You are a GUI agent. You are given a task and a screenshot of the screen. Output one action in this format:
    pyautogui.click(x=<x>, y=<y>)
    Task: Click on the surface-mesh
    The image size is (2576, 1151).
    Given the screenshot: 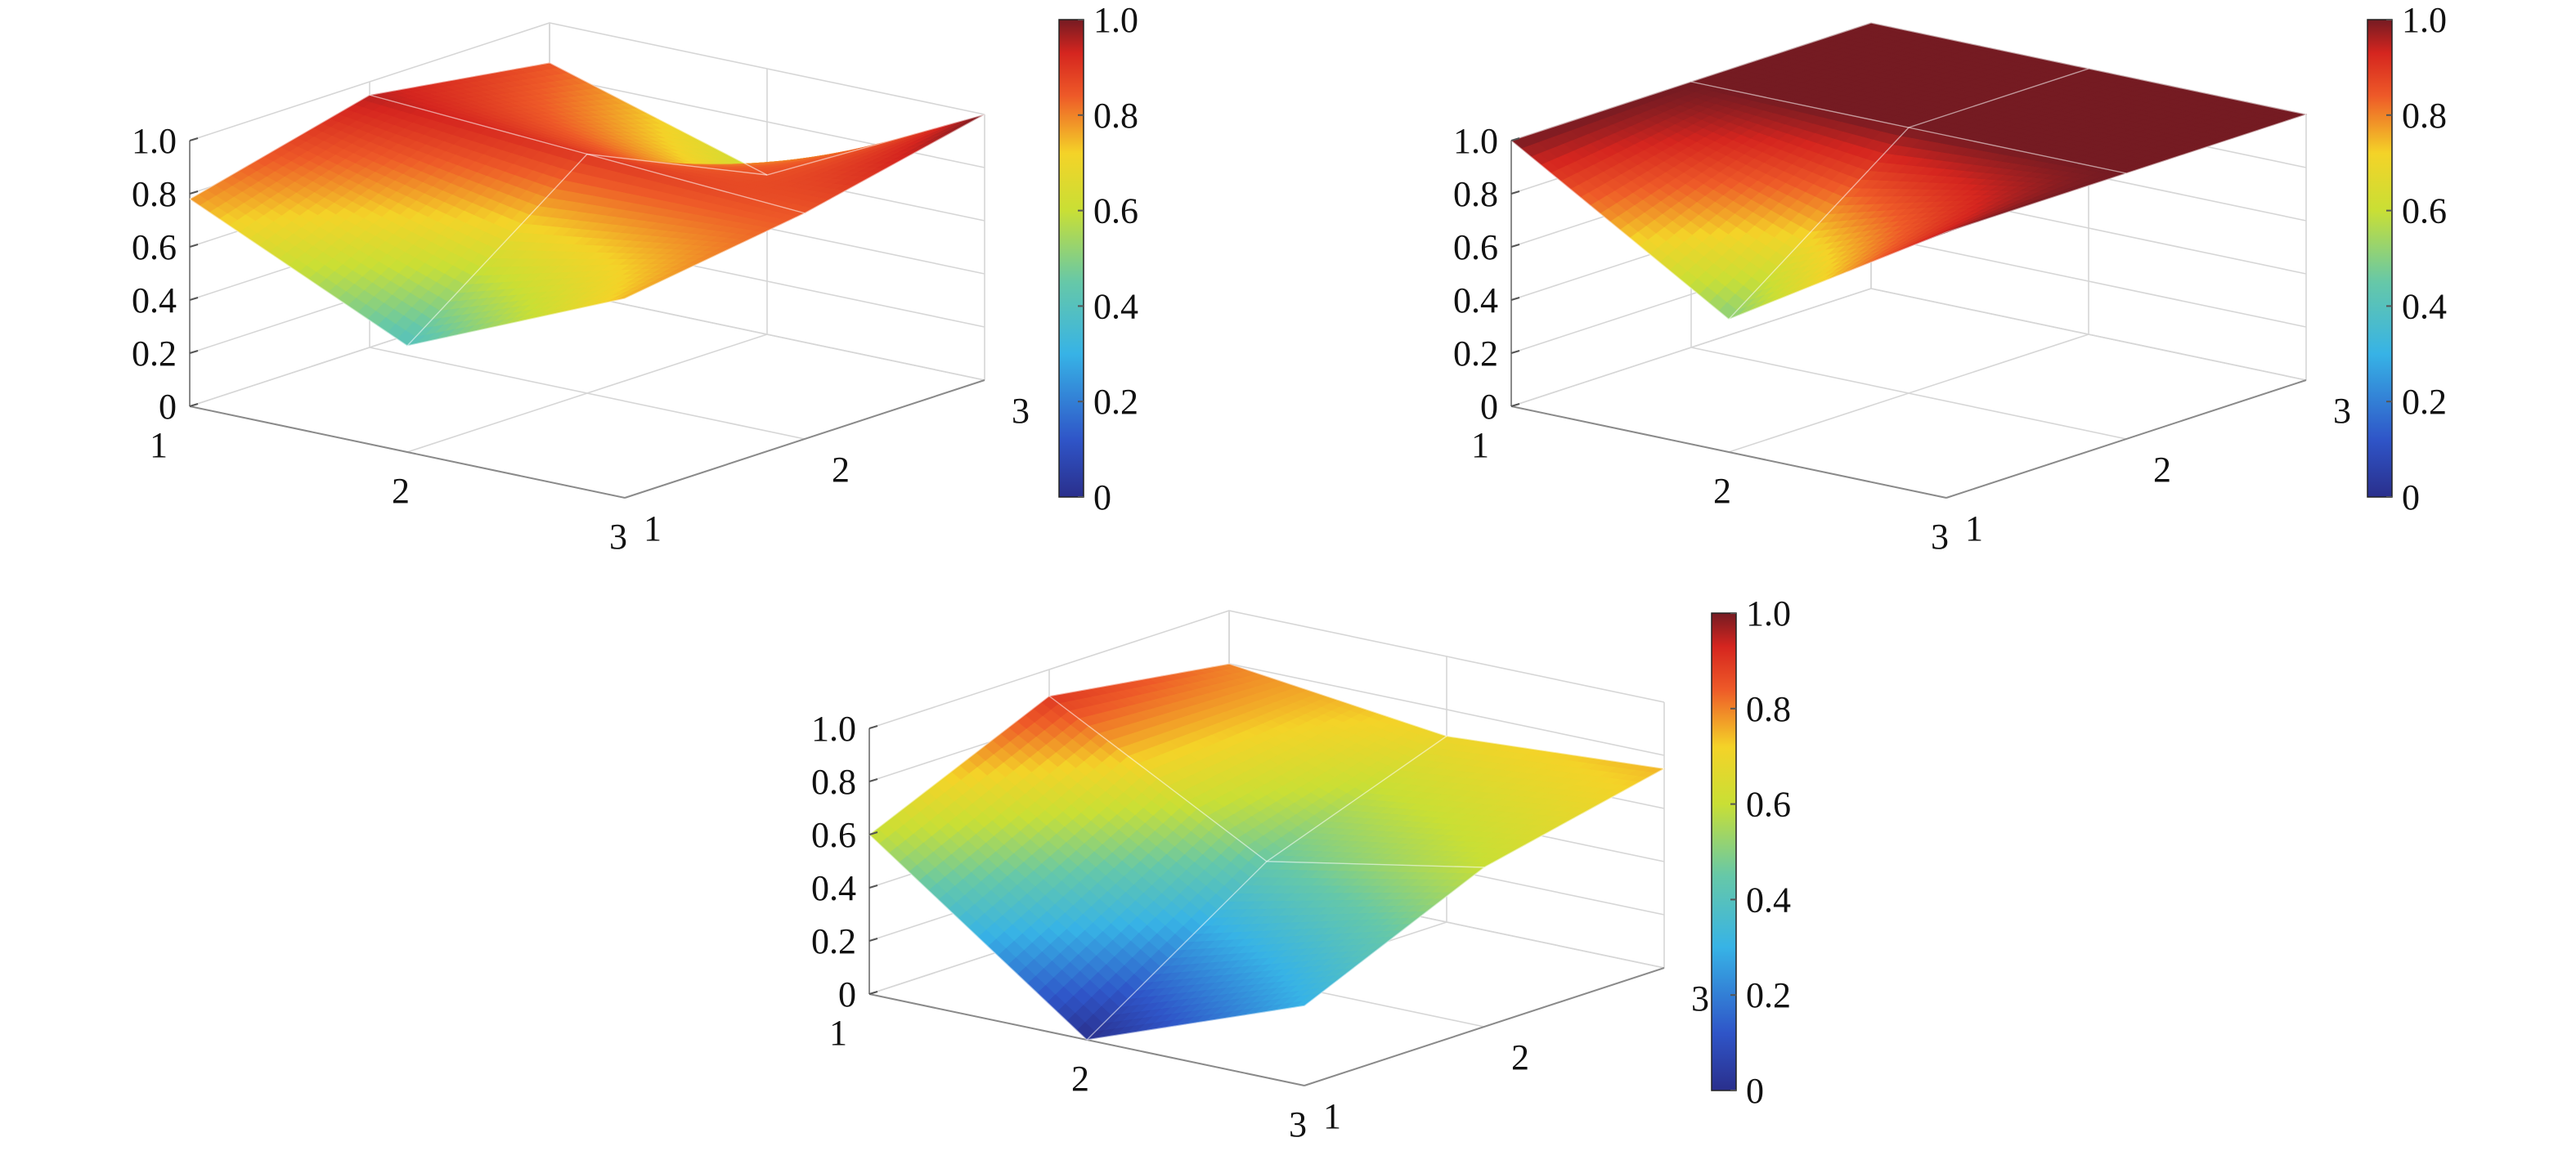 What is the action you would take?
    pyautogui.click(x=587, y=205)
    